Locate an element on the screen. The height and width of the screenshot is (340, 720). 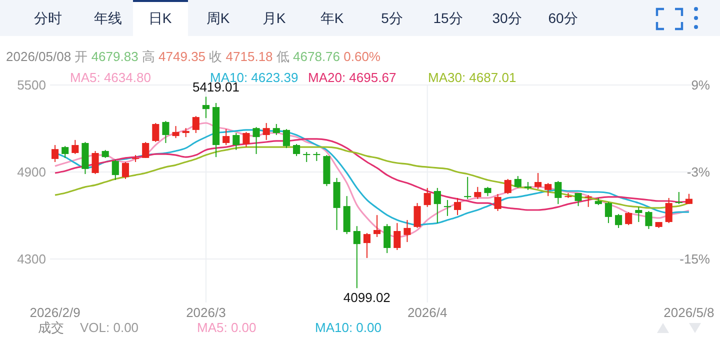
text: 年线 is located at coordinates (108, 18).